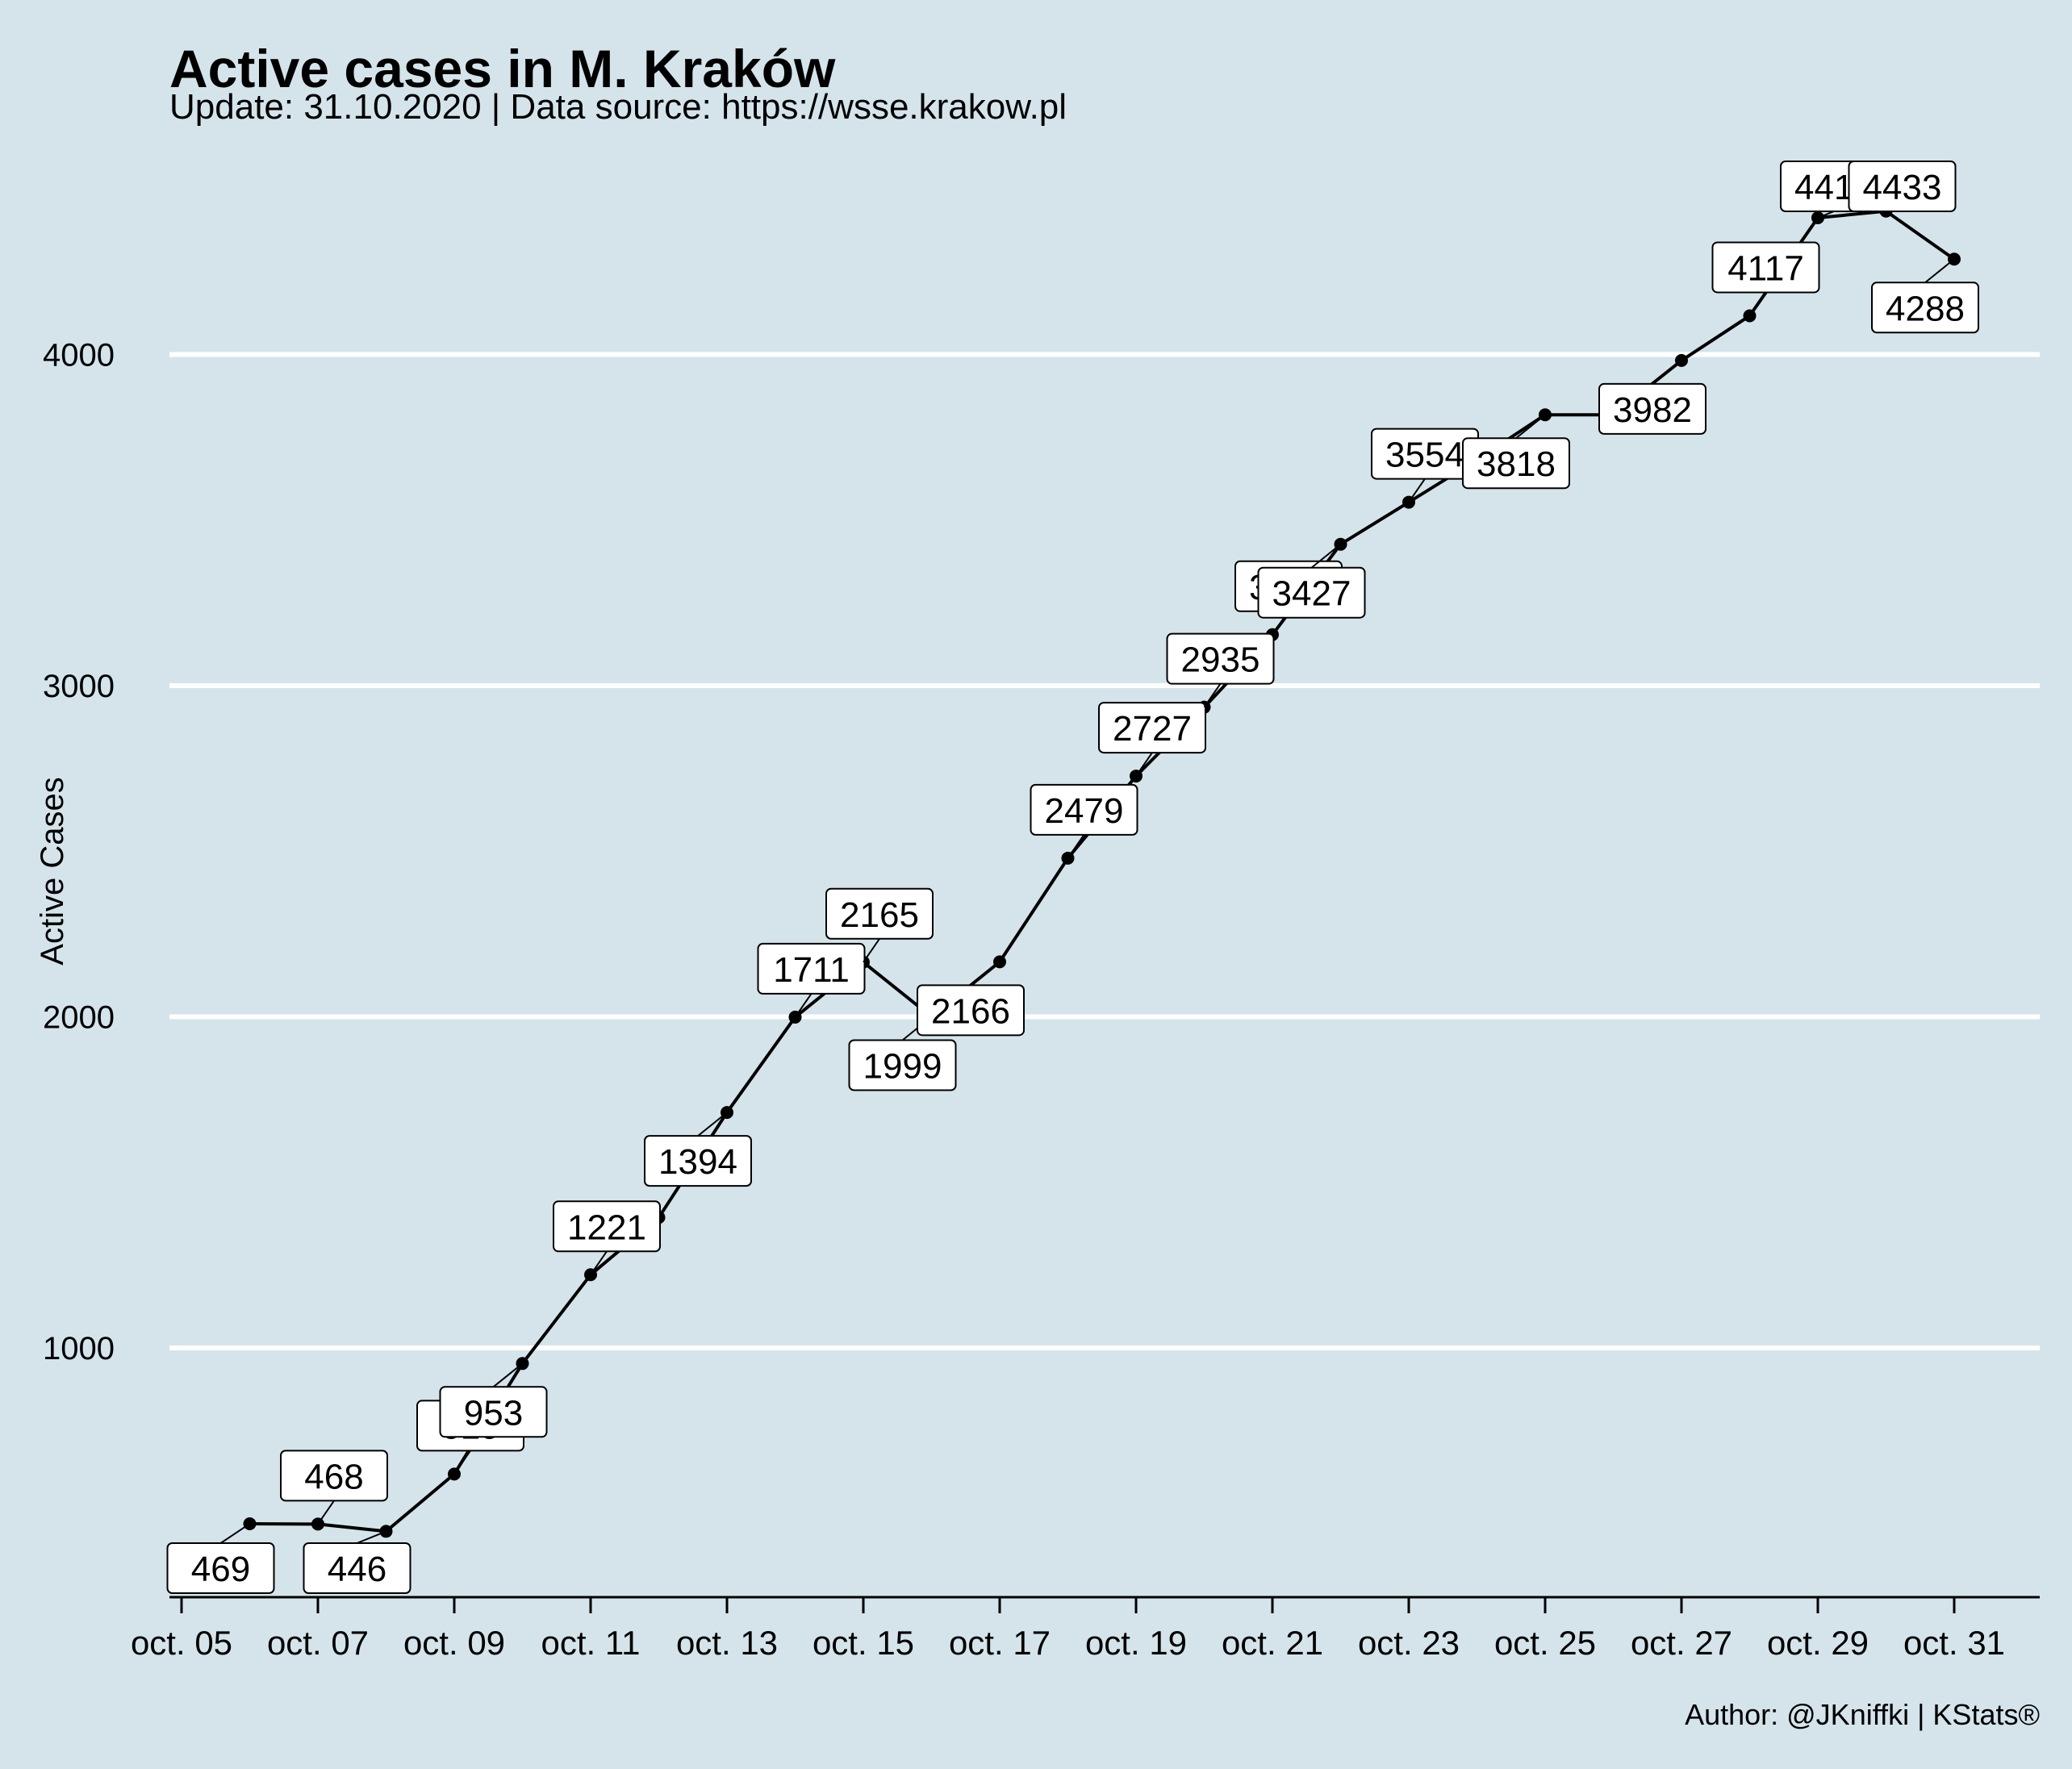  Describe the element at coordinates (79, 1018) in the screenshot. I see `y-tick-label: 2000` at that location.